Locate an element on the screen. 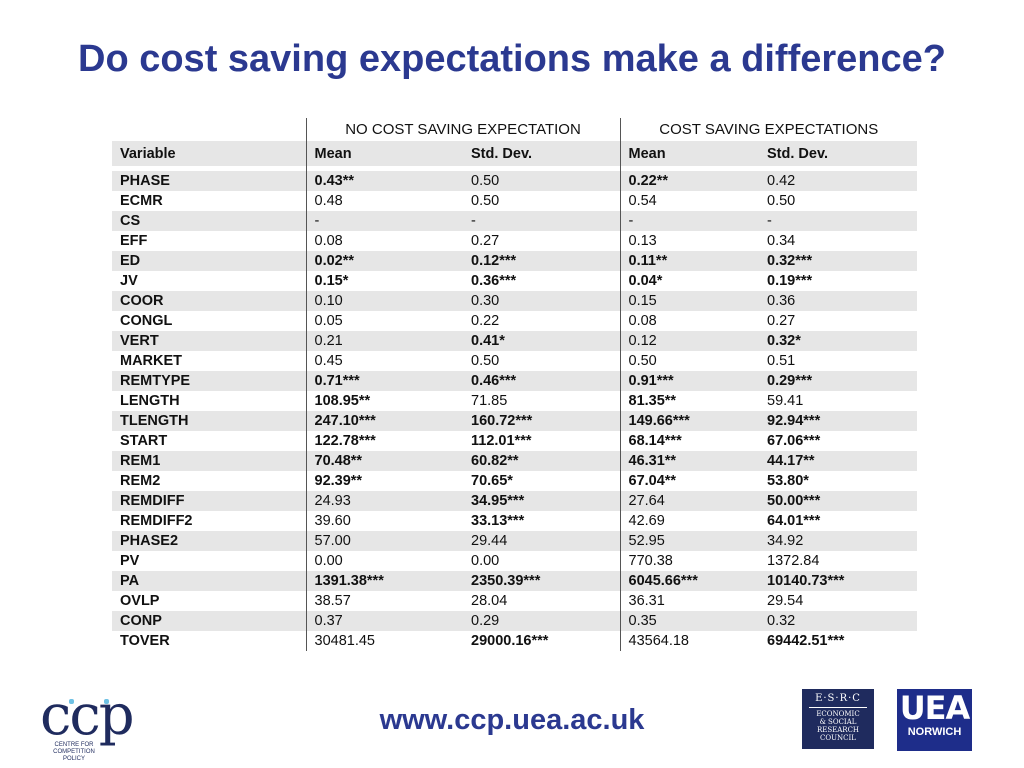 The width and height of the screenshot is (1024, 768). variable-cell: CONGL is located at coordinates (146, 321).